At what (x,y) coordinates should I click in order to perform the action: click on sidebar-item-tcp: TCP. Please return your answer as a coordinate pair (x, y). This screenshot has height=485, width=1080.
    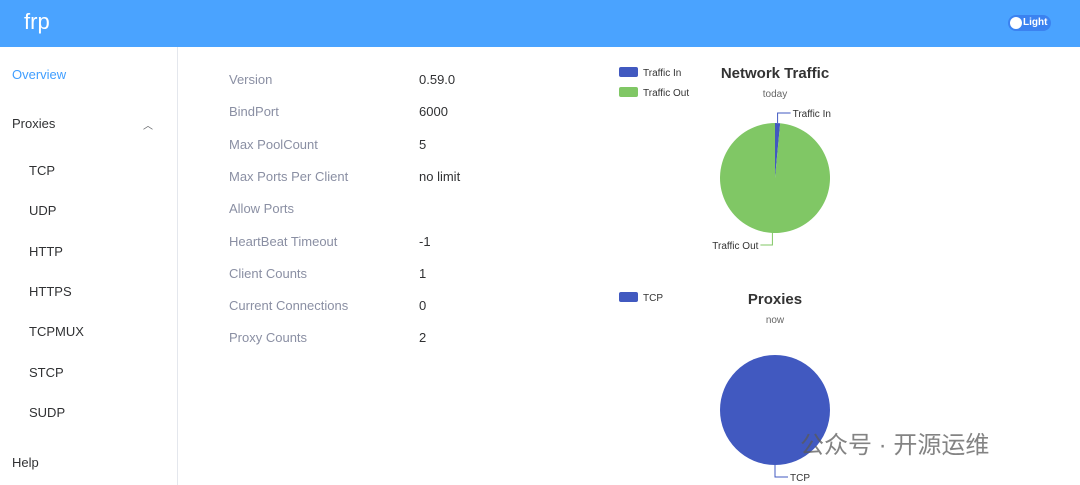
    Looking at the image, I should click on (42, 170).